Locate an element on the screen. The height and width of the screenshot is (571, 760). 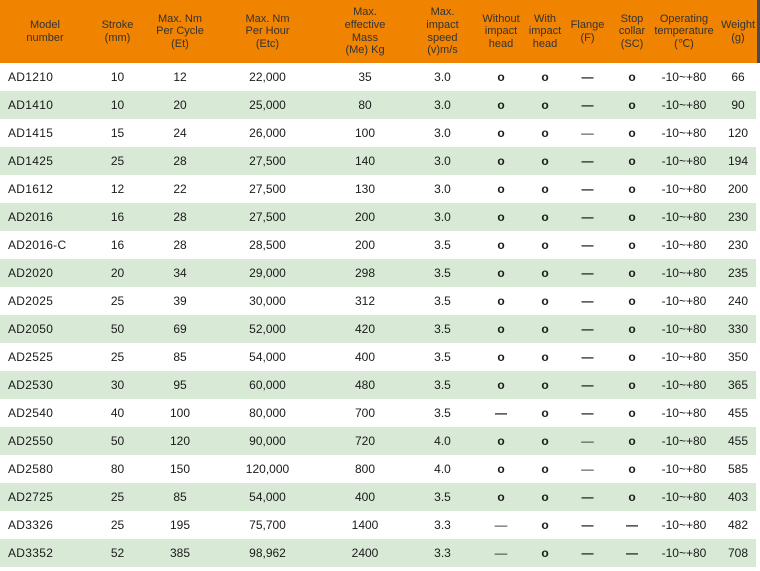
cell: 80 is located at coordinates (365, 105).